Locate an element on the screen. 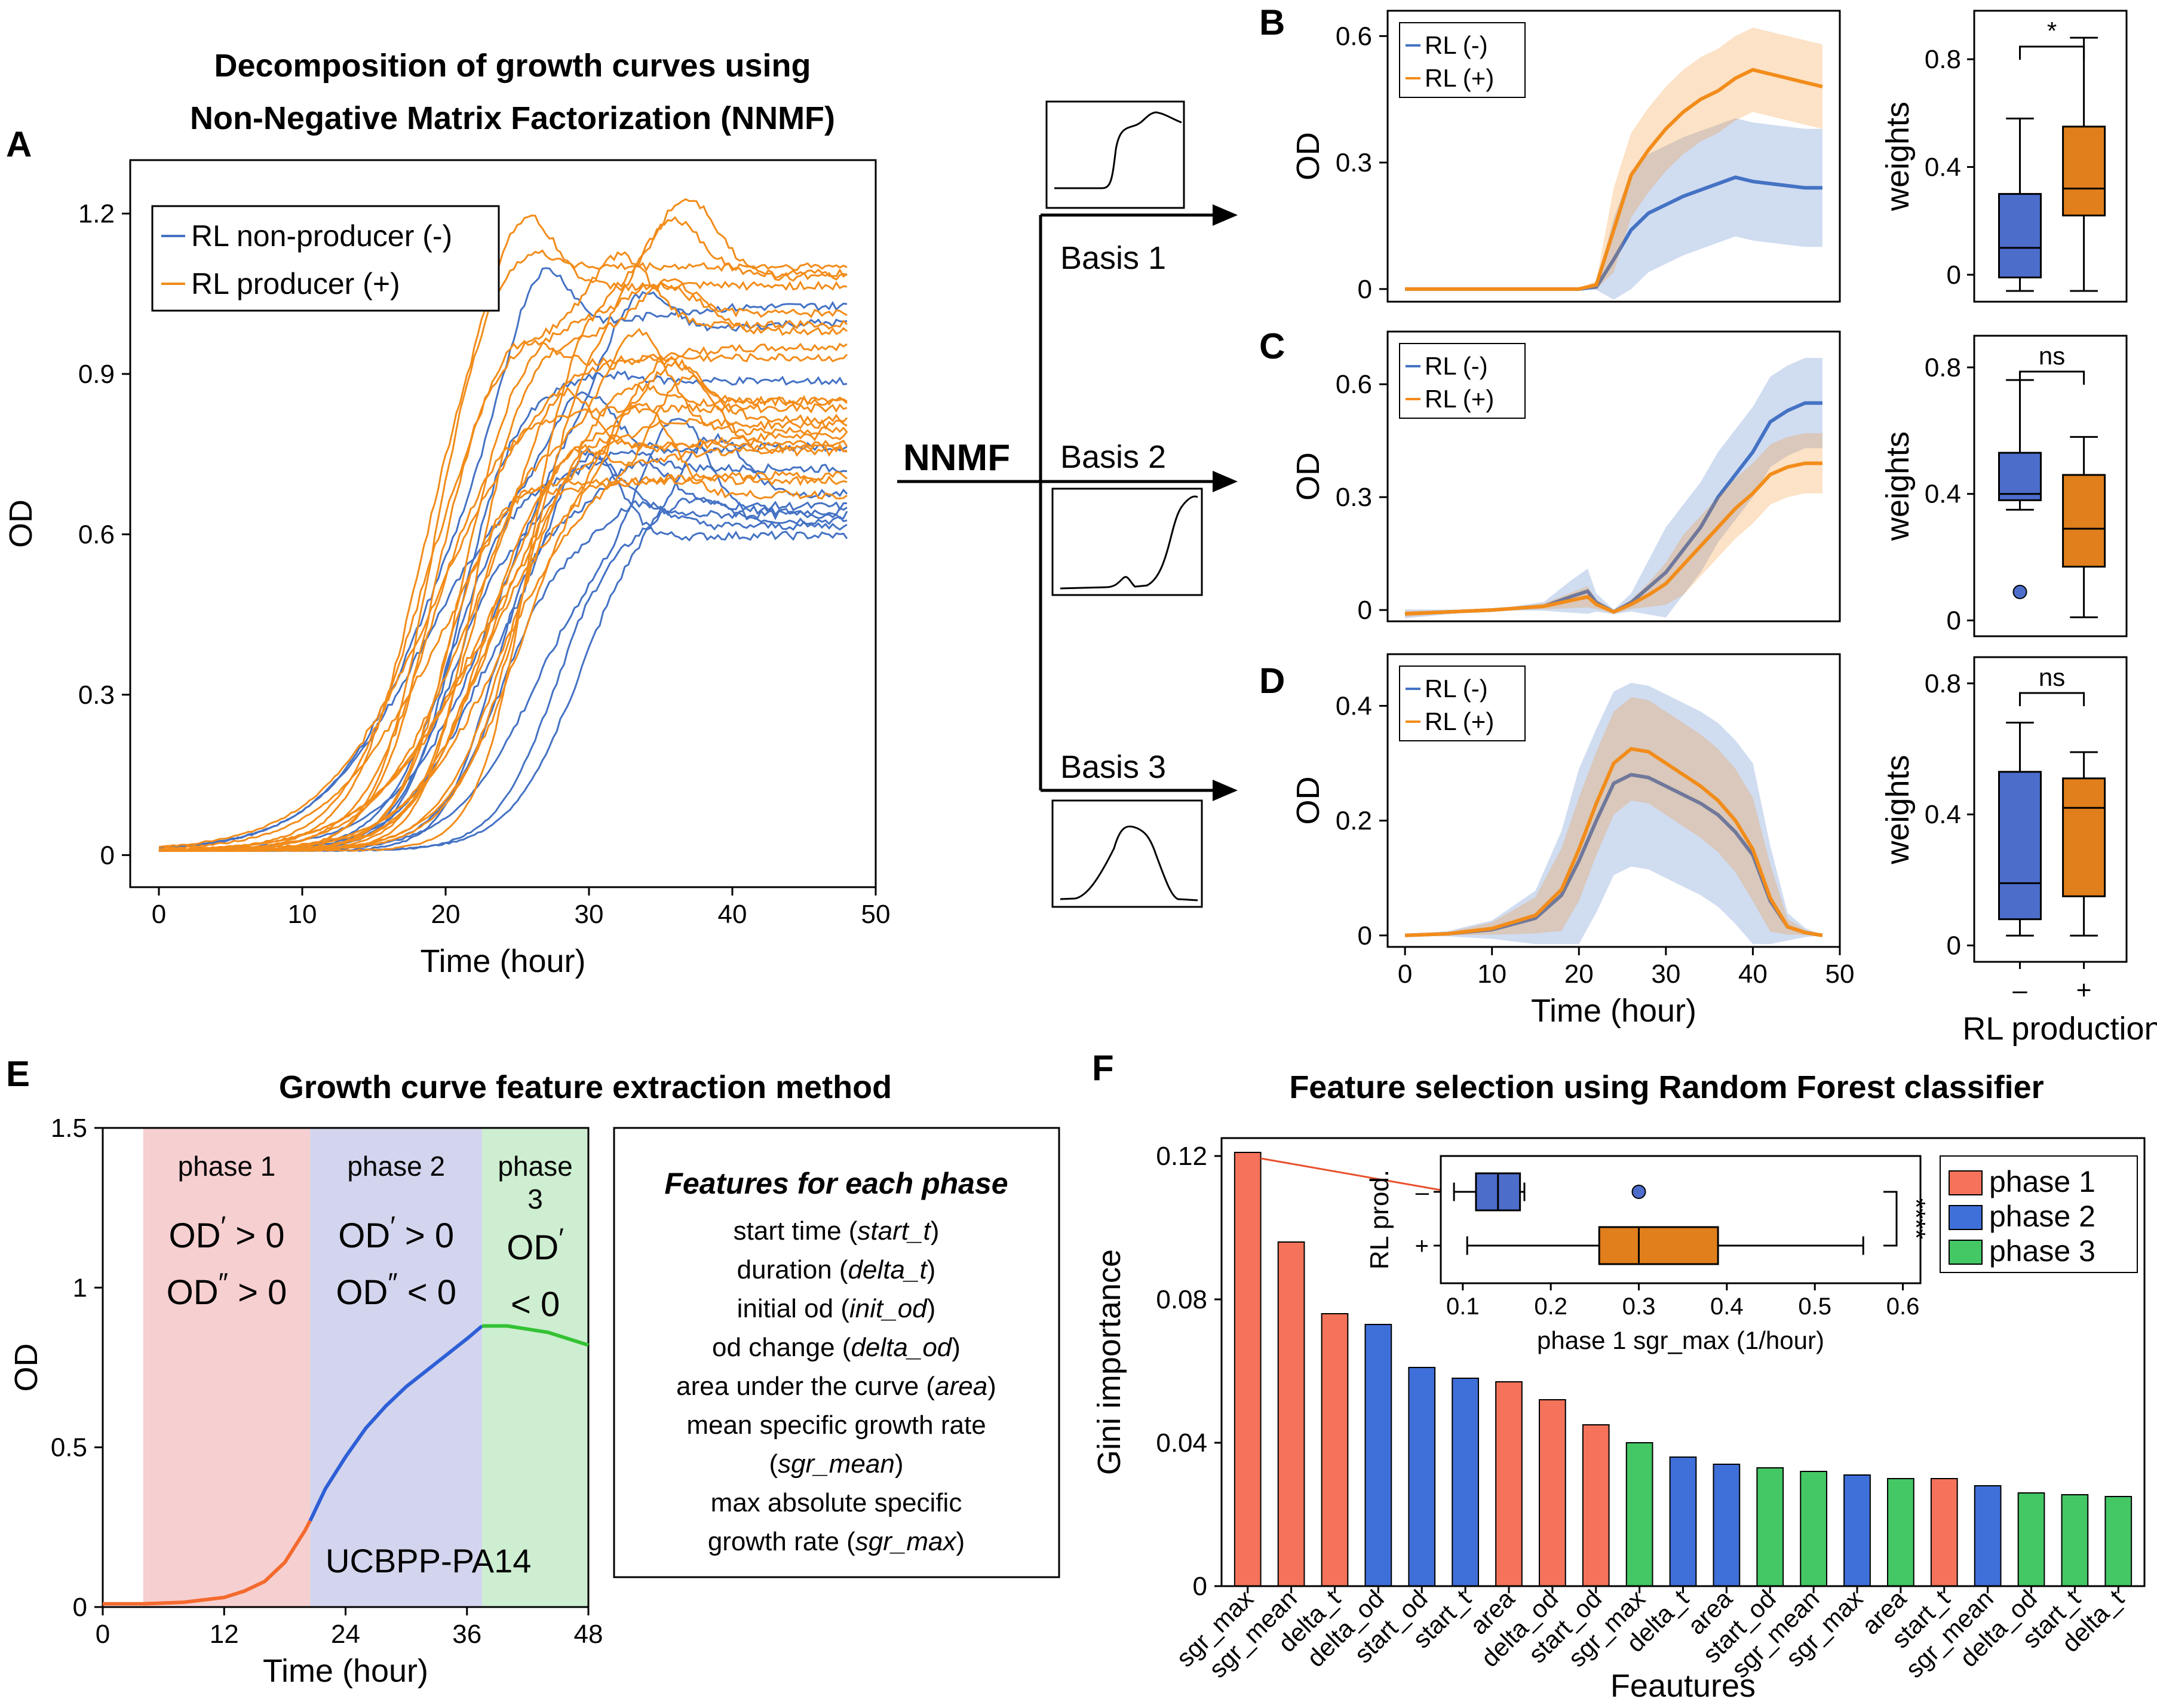 The width and height of the screenshot is (2157, 1708). chart-b: 0 0.3 0.6 OD RL (-) RL (+) is located at coordinates (1565, 157).